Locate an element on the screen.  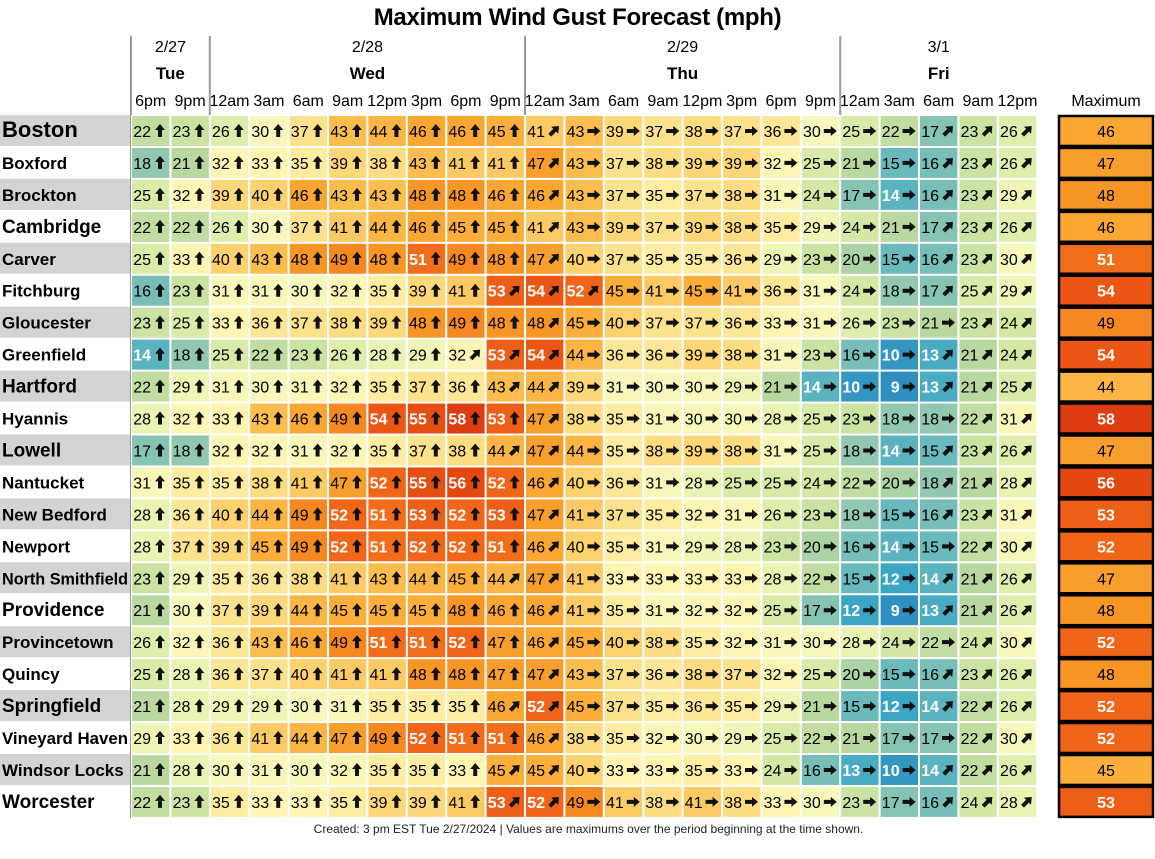
cell-value: 10 is located at coordinates (891, 356).